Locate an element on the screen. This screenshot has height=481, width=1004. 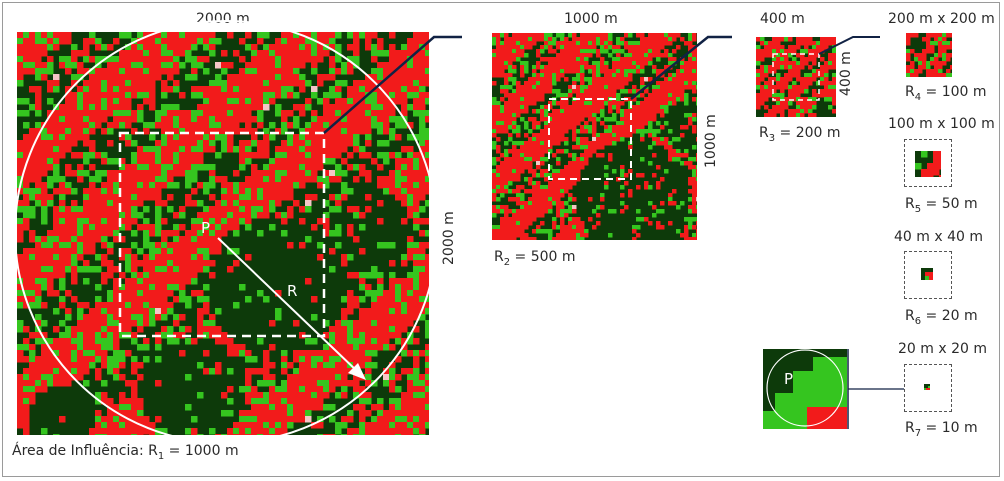
panel3-top-label: 400 m is located at coordinates (782, 19).